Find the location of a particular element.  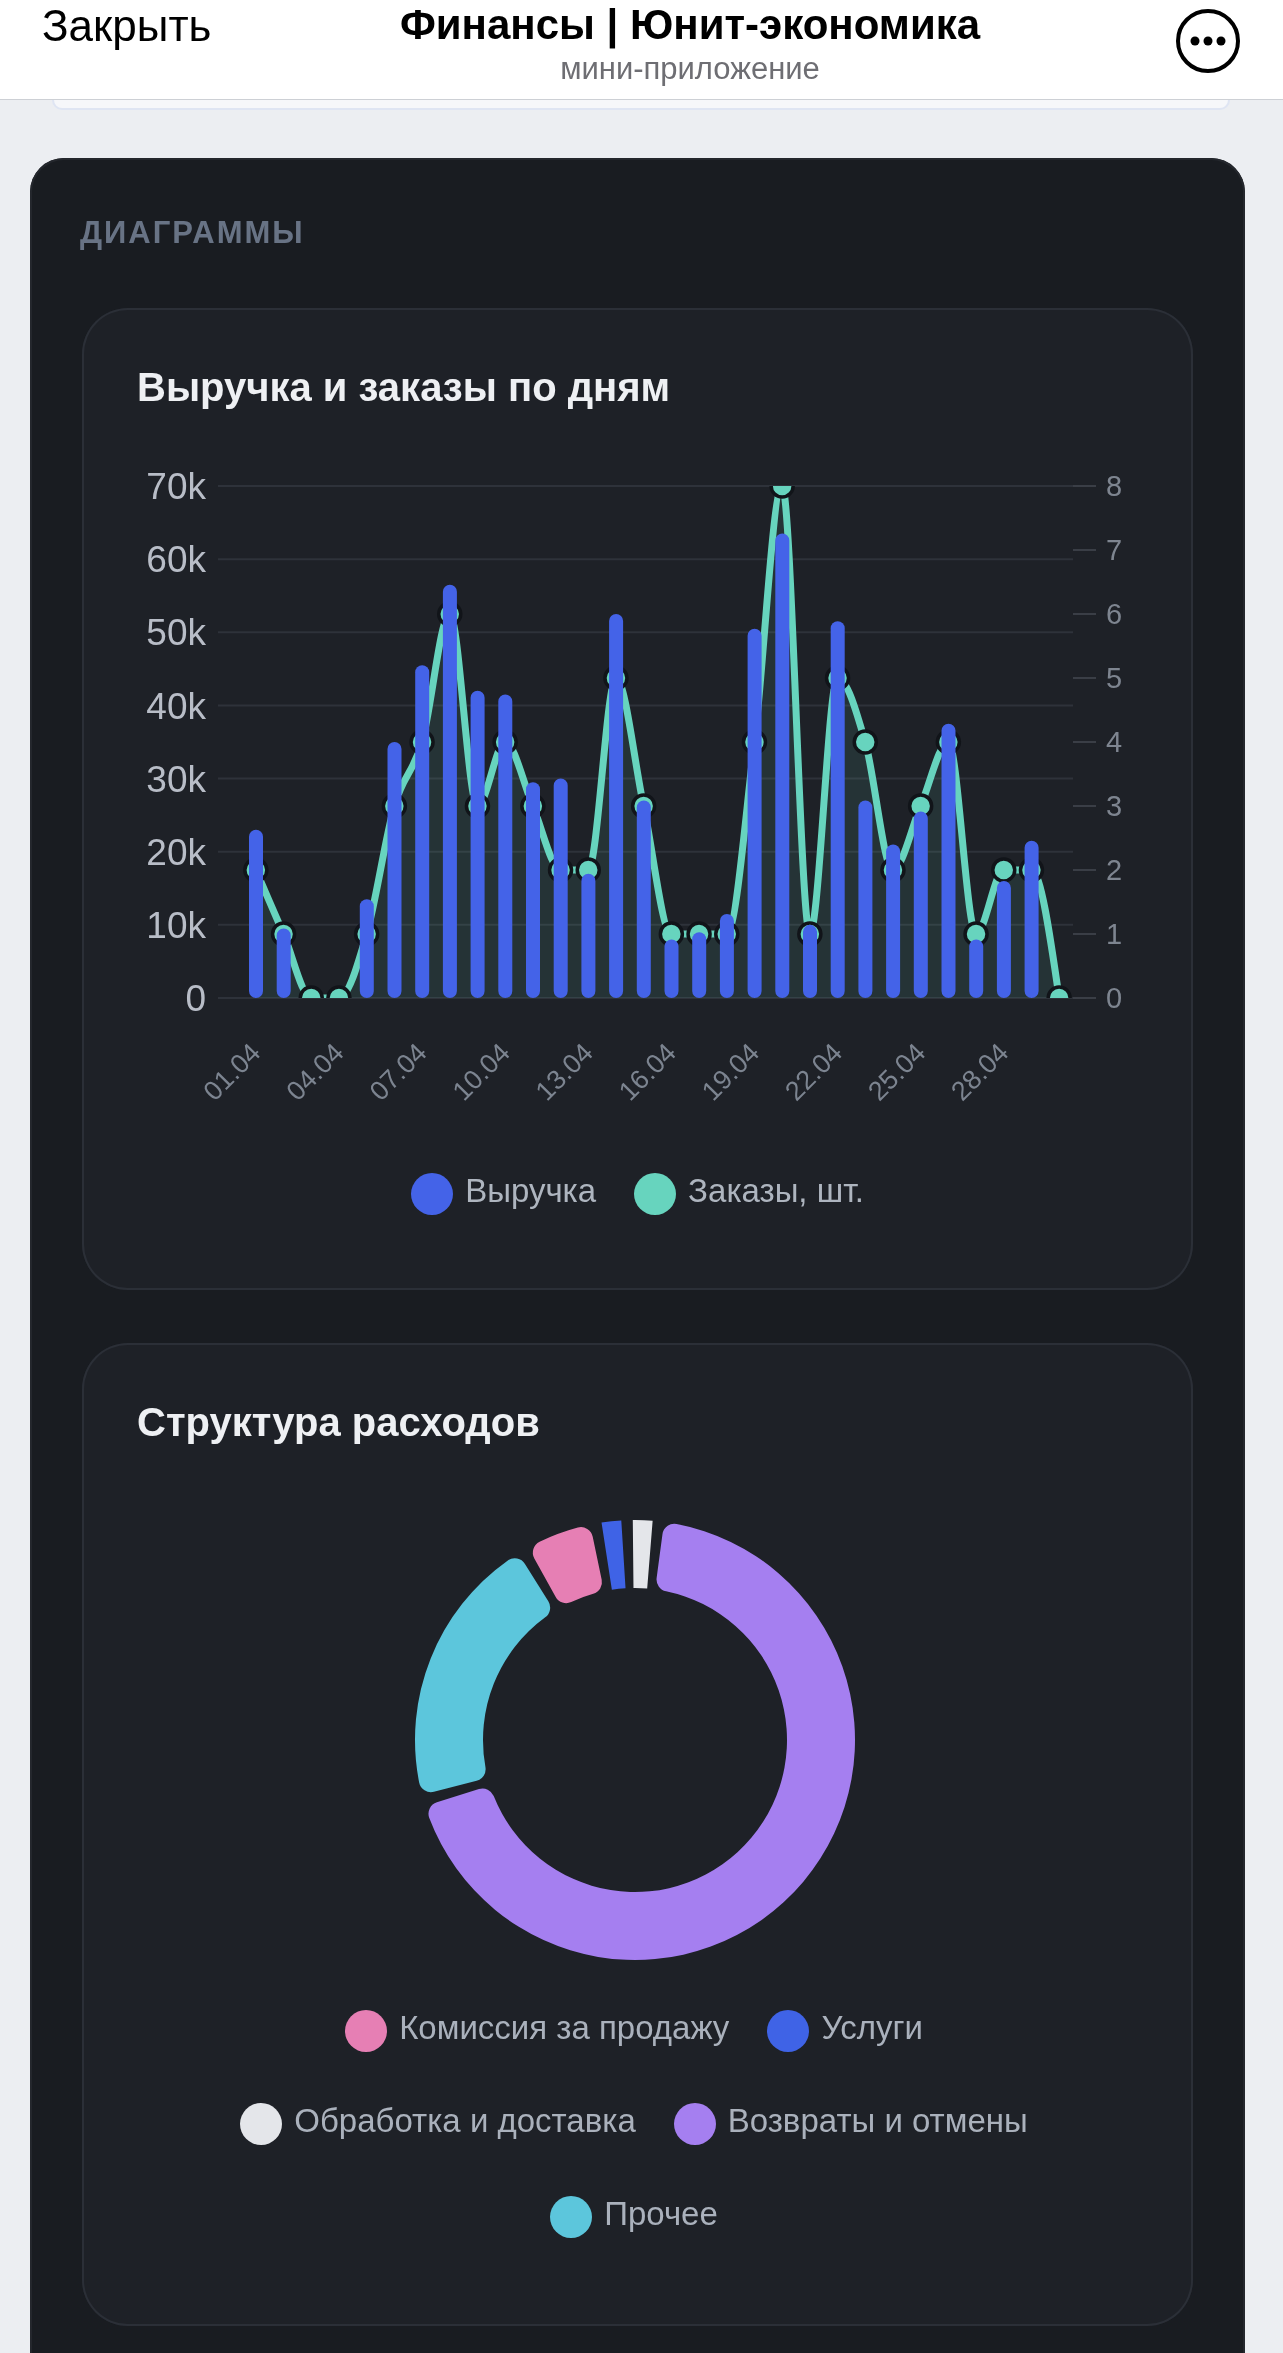

legend-label: Обработка и доставка is located at coordinates (465, 2120).